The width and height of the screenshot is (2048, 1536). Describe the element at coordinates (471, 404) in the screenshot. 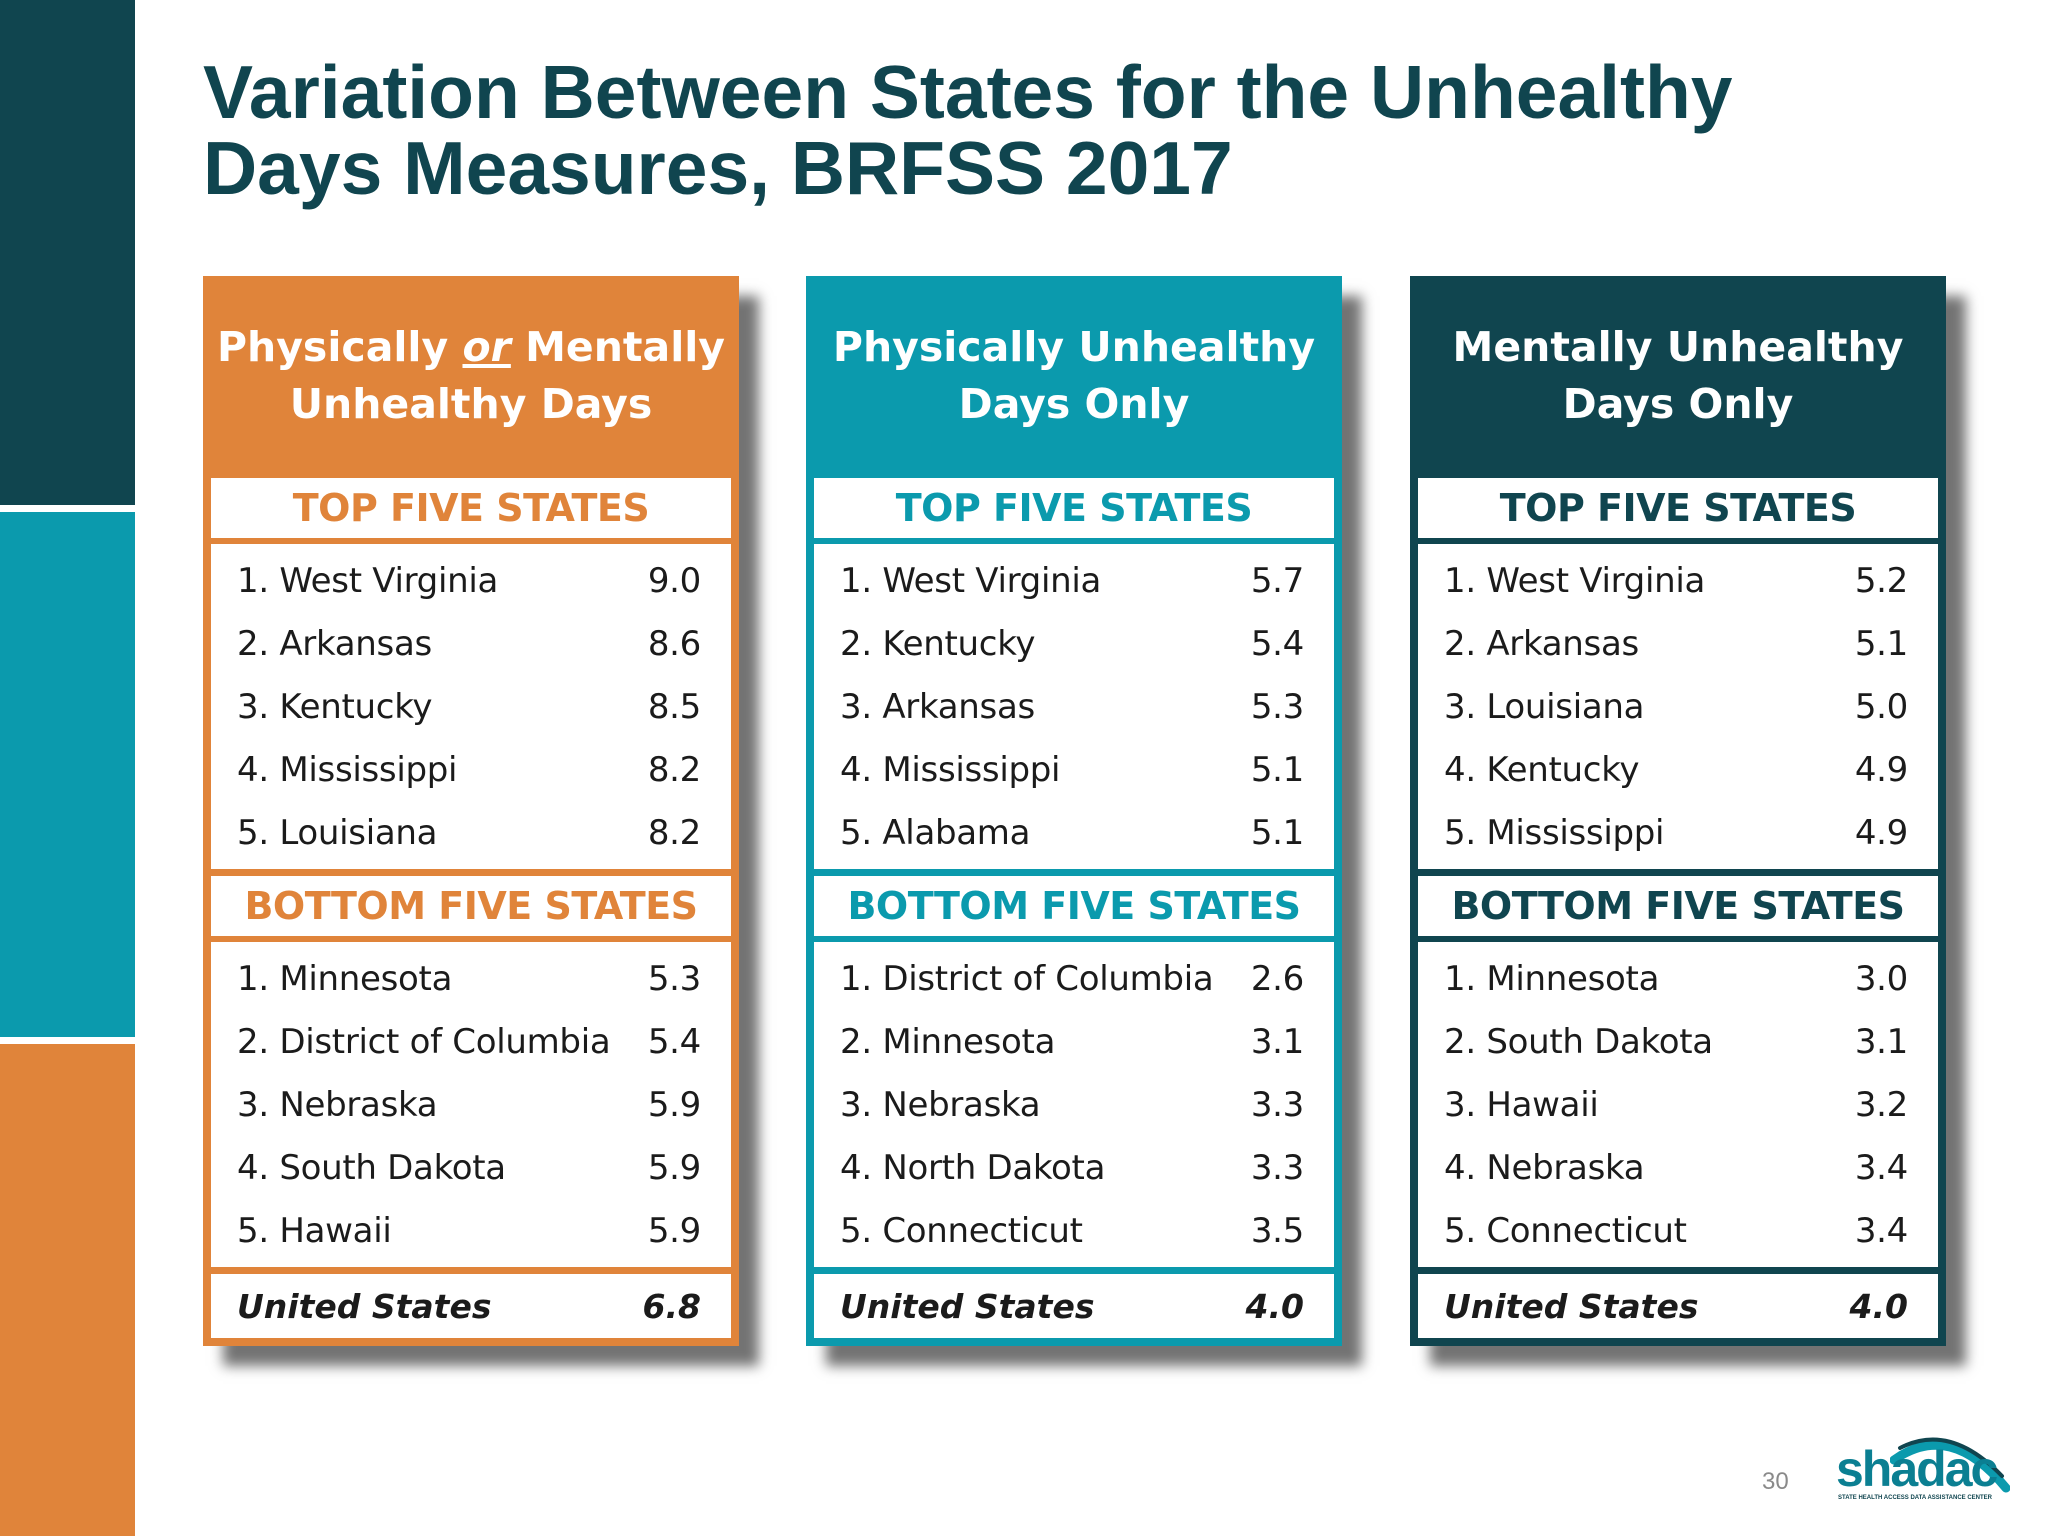

I see `panel-header-line2: Unhealthy Days` at that location.